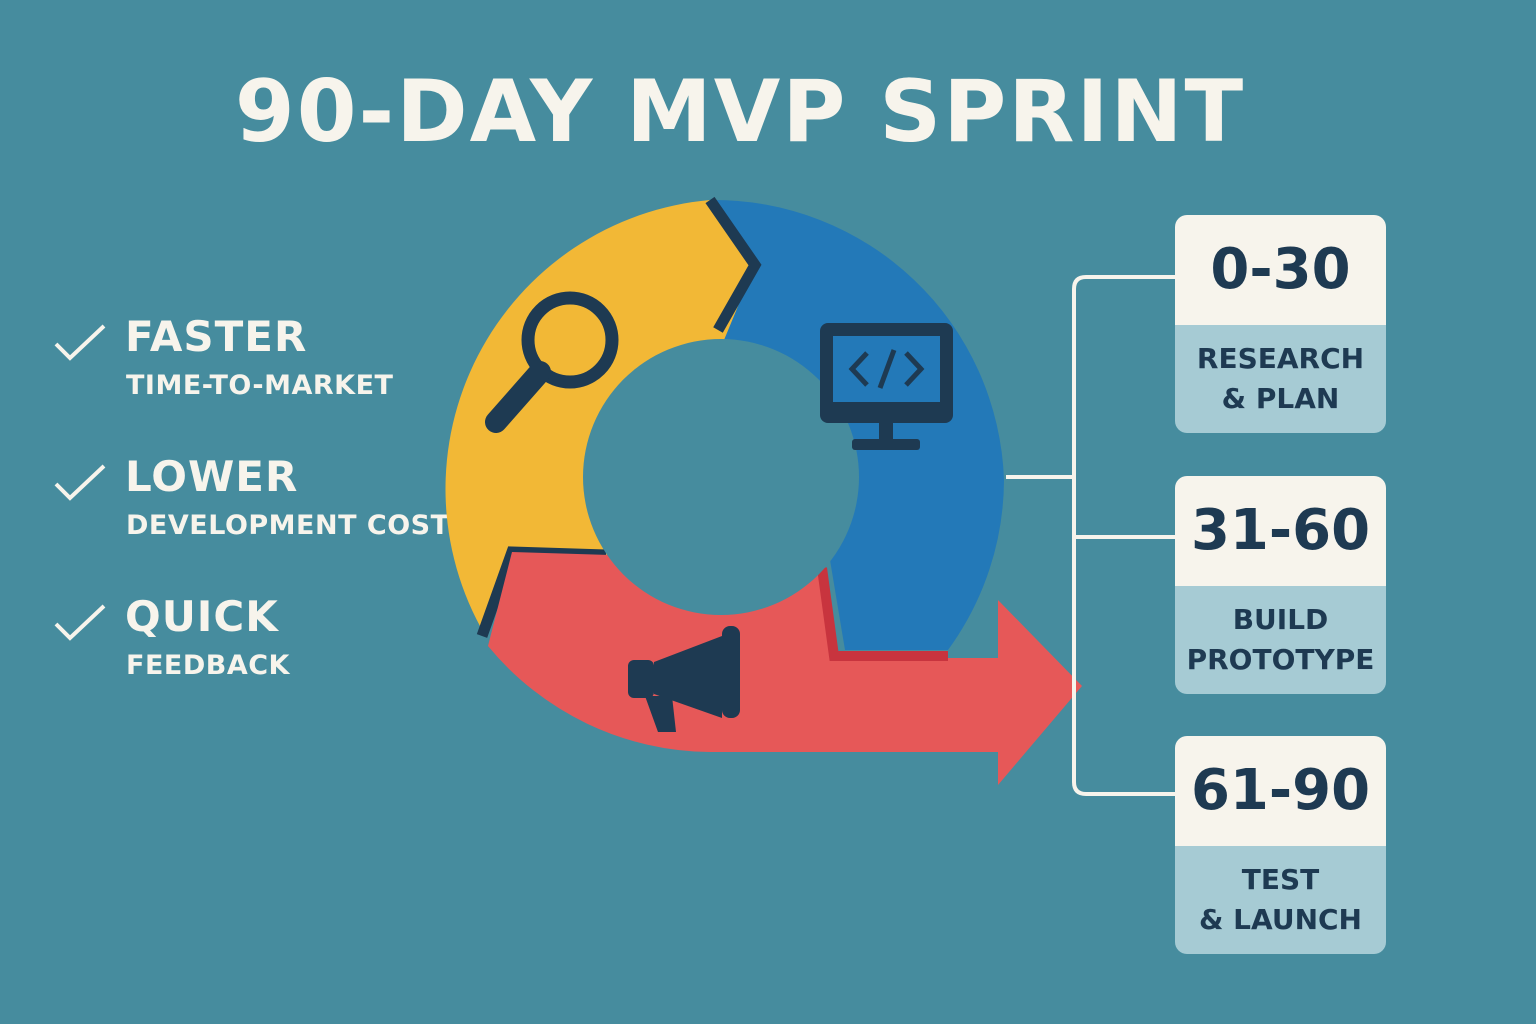 This screenshot has height=1024, width=1536. What do you see at coordinates (1280, 640) in the screenshot?
I see `phase-label: BUILD PROTOTYPE` at bounding box center [1280, 640].